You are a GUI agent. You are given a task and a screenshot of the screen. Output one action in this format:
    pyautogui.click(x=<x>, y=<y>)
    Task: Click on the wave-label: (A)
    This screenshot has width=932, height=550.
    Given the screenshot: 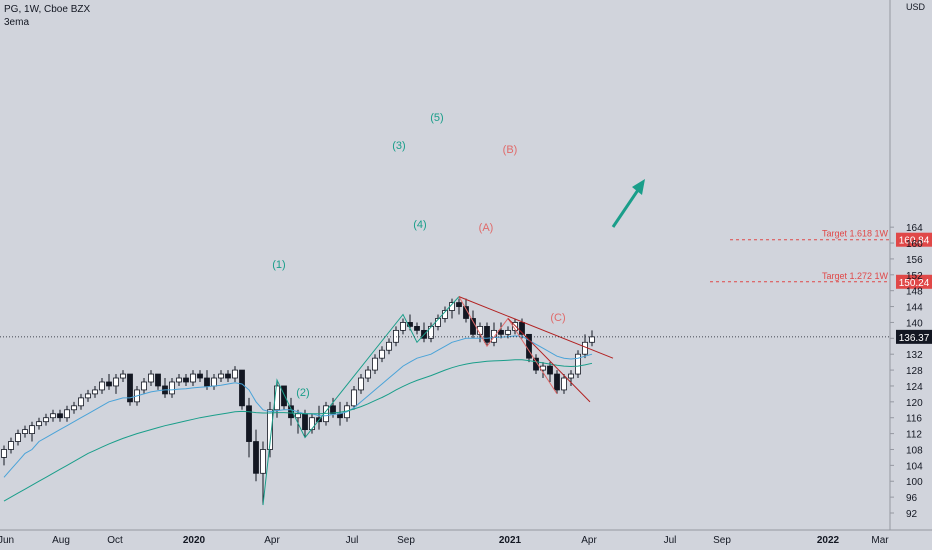 What is the action you would take?
    pyautogui.click(x=486, y=228)
    